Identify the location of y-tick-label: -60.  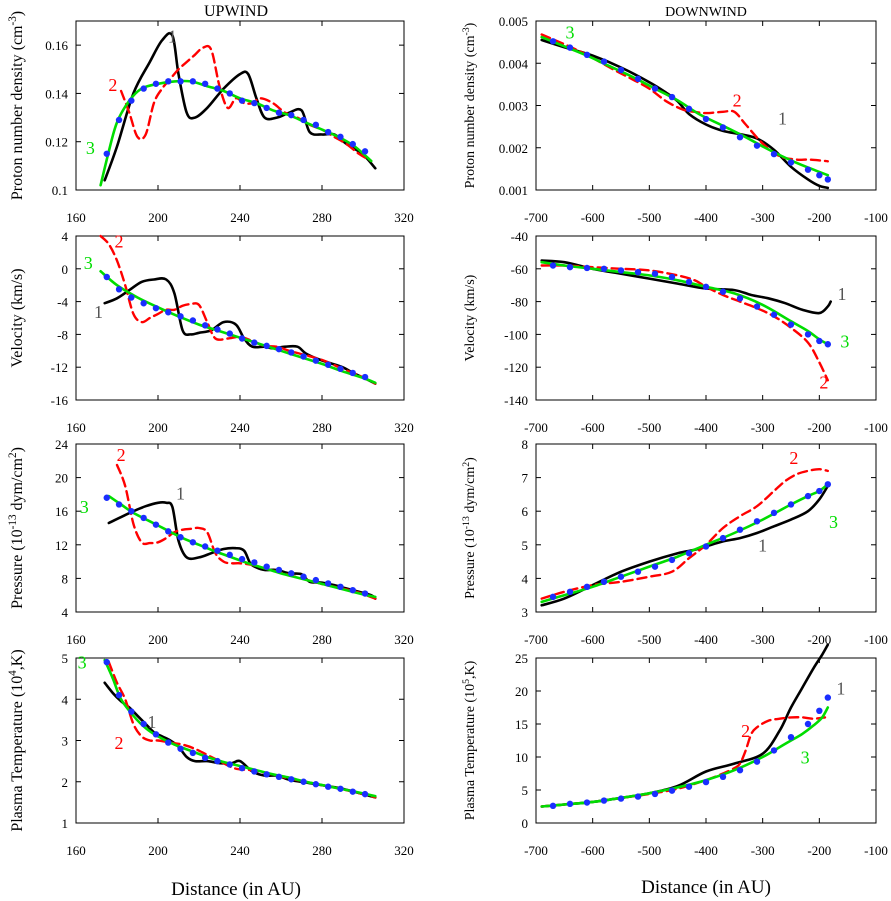
(519, 269).